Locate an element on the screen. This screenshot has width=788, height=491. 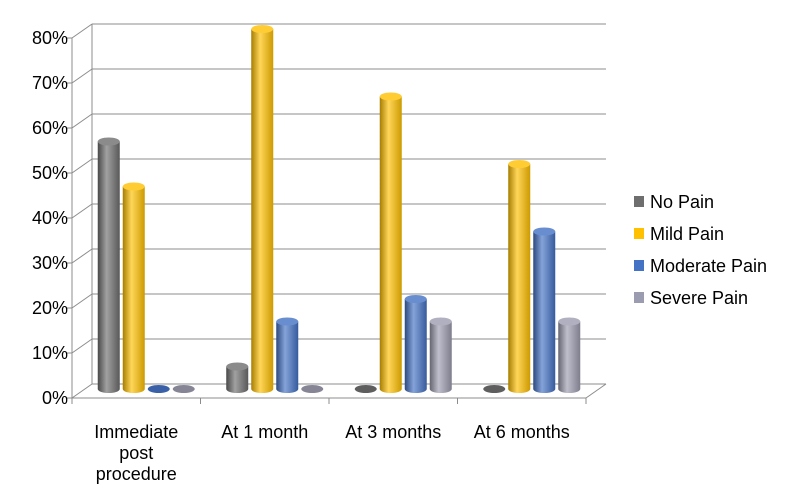
legend-item: Mild Pain is located at coordinates (679, 234).